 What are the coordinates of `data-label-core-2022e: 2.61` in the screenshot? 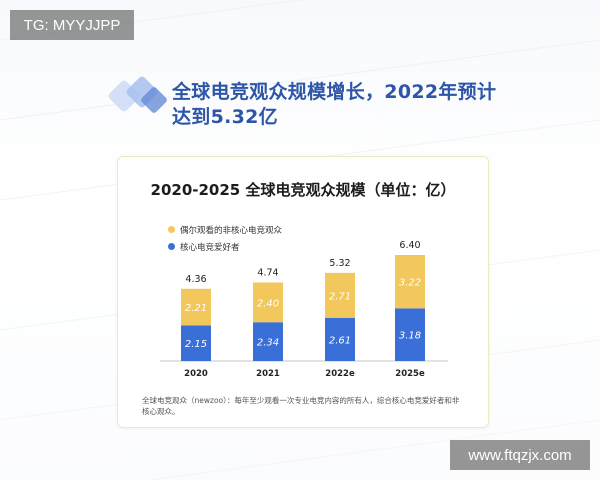 It's located at (340, 340).